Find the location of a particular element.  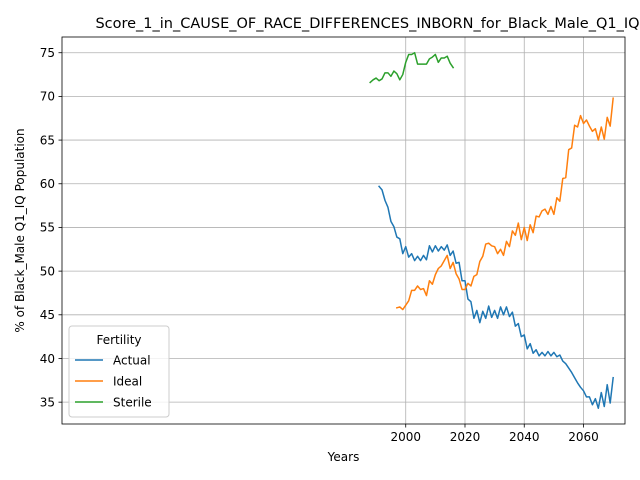

y-tick-label: 70 is located at coordinates (47, 97).